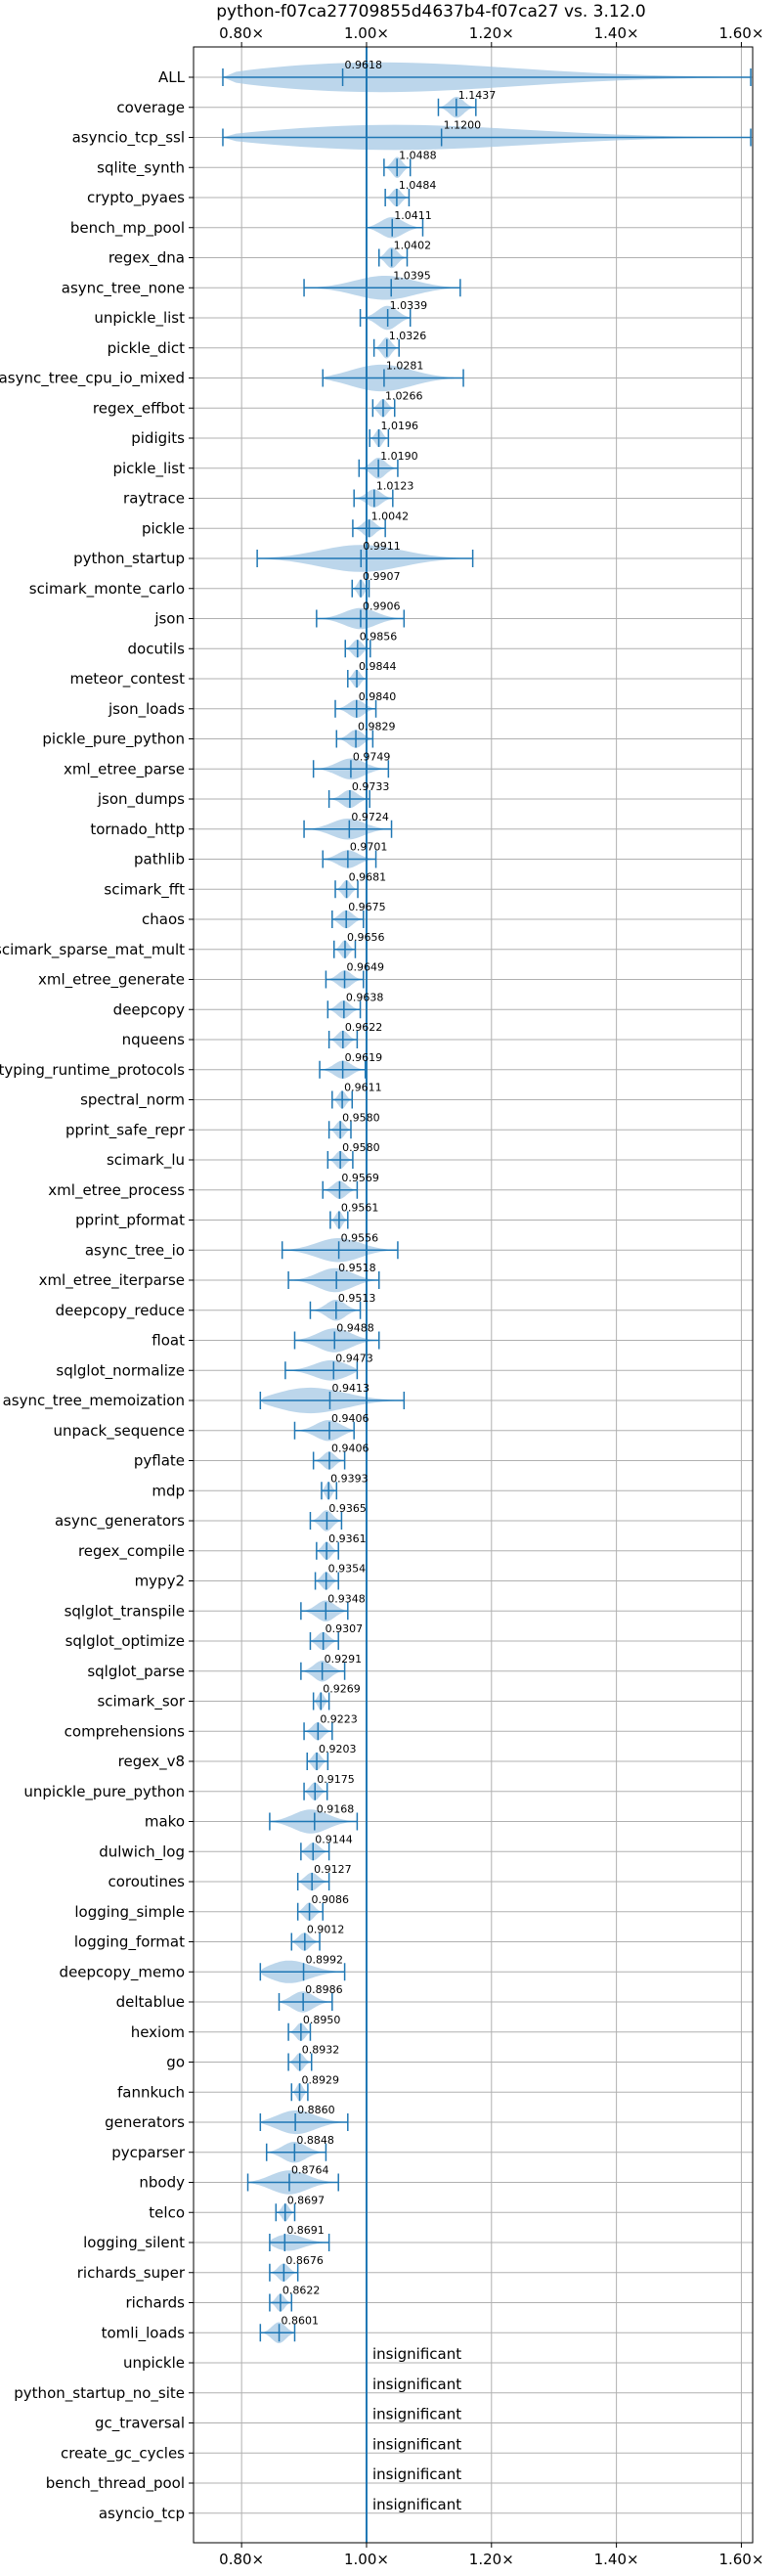  I want to click on benchmark-value-label: 0.9618, so click(364, 65).